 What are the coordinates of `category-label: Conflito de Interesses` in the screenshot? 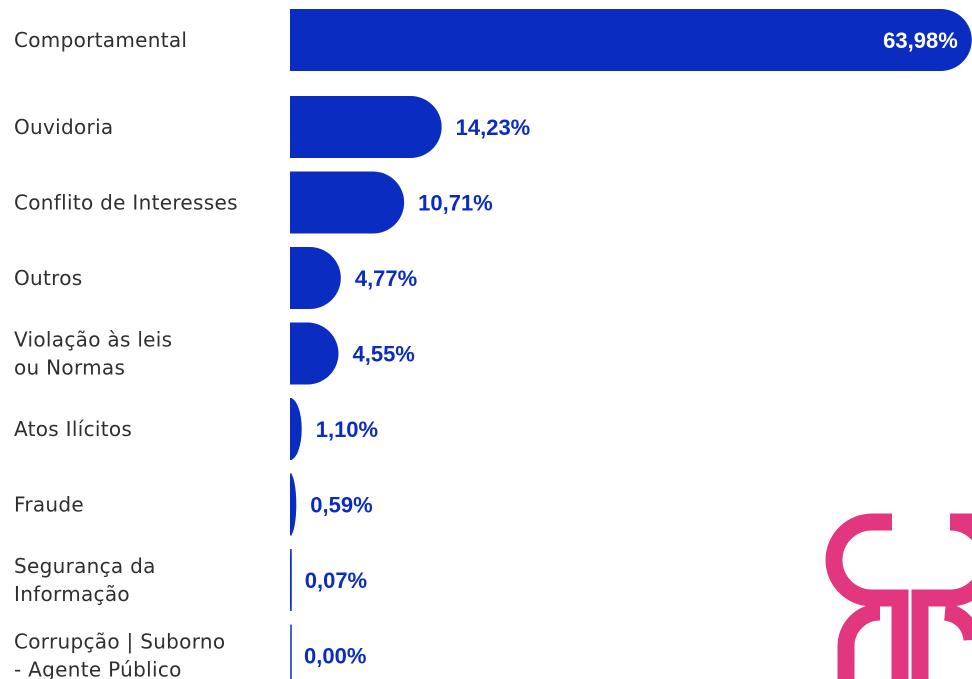 It's located at (126, 203).